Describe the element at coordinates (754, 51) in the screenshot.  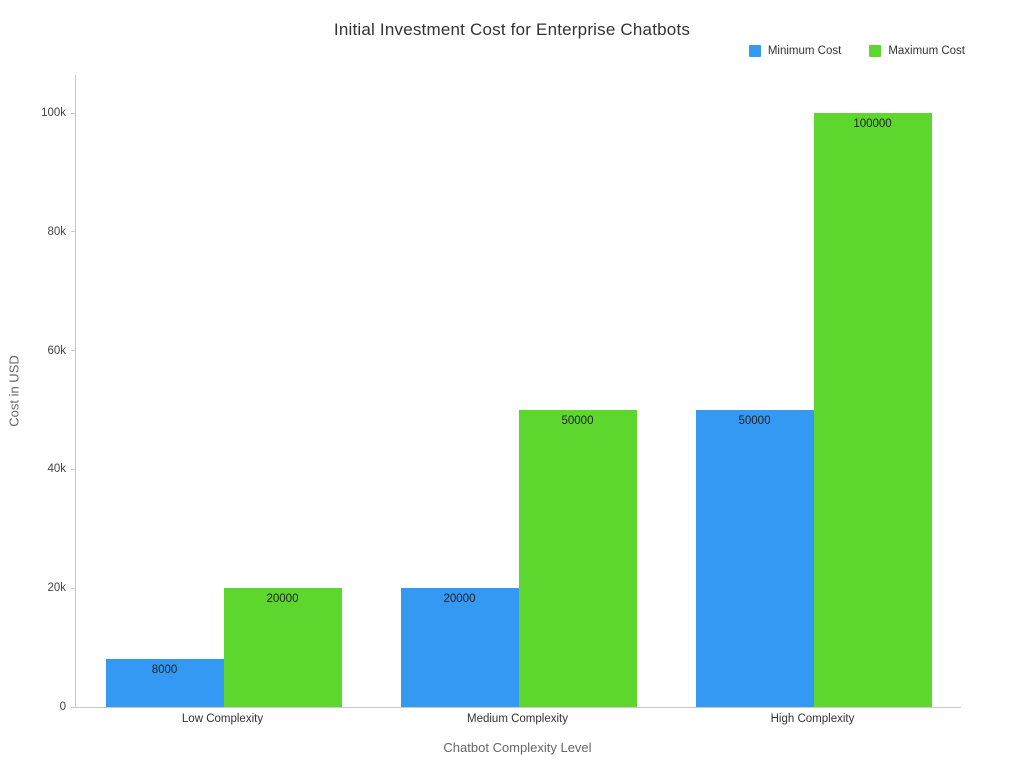
I see `legend-swatch-minimum-cost` at that location.